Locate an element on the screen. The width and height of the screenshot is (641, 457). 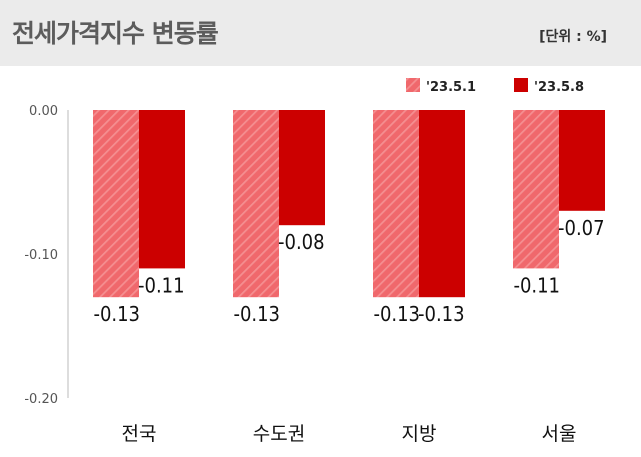
x-axis-labels: 전국 수도권 지방 서울 is located at coordinates (349, 434).